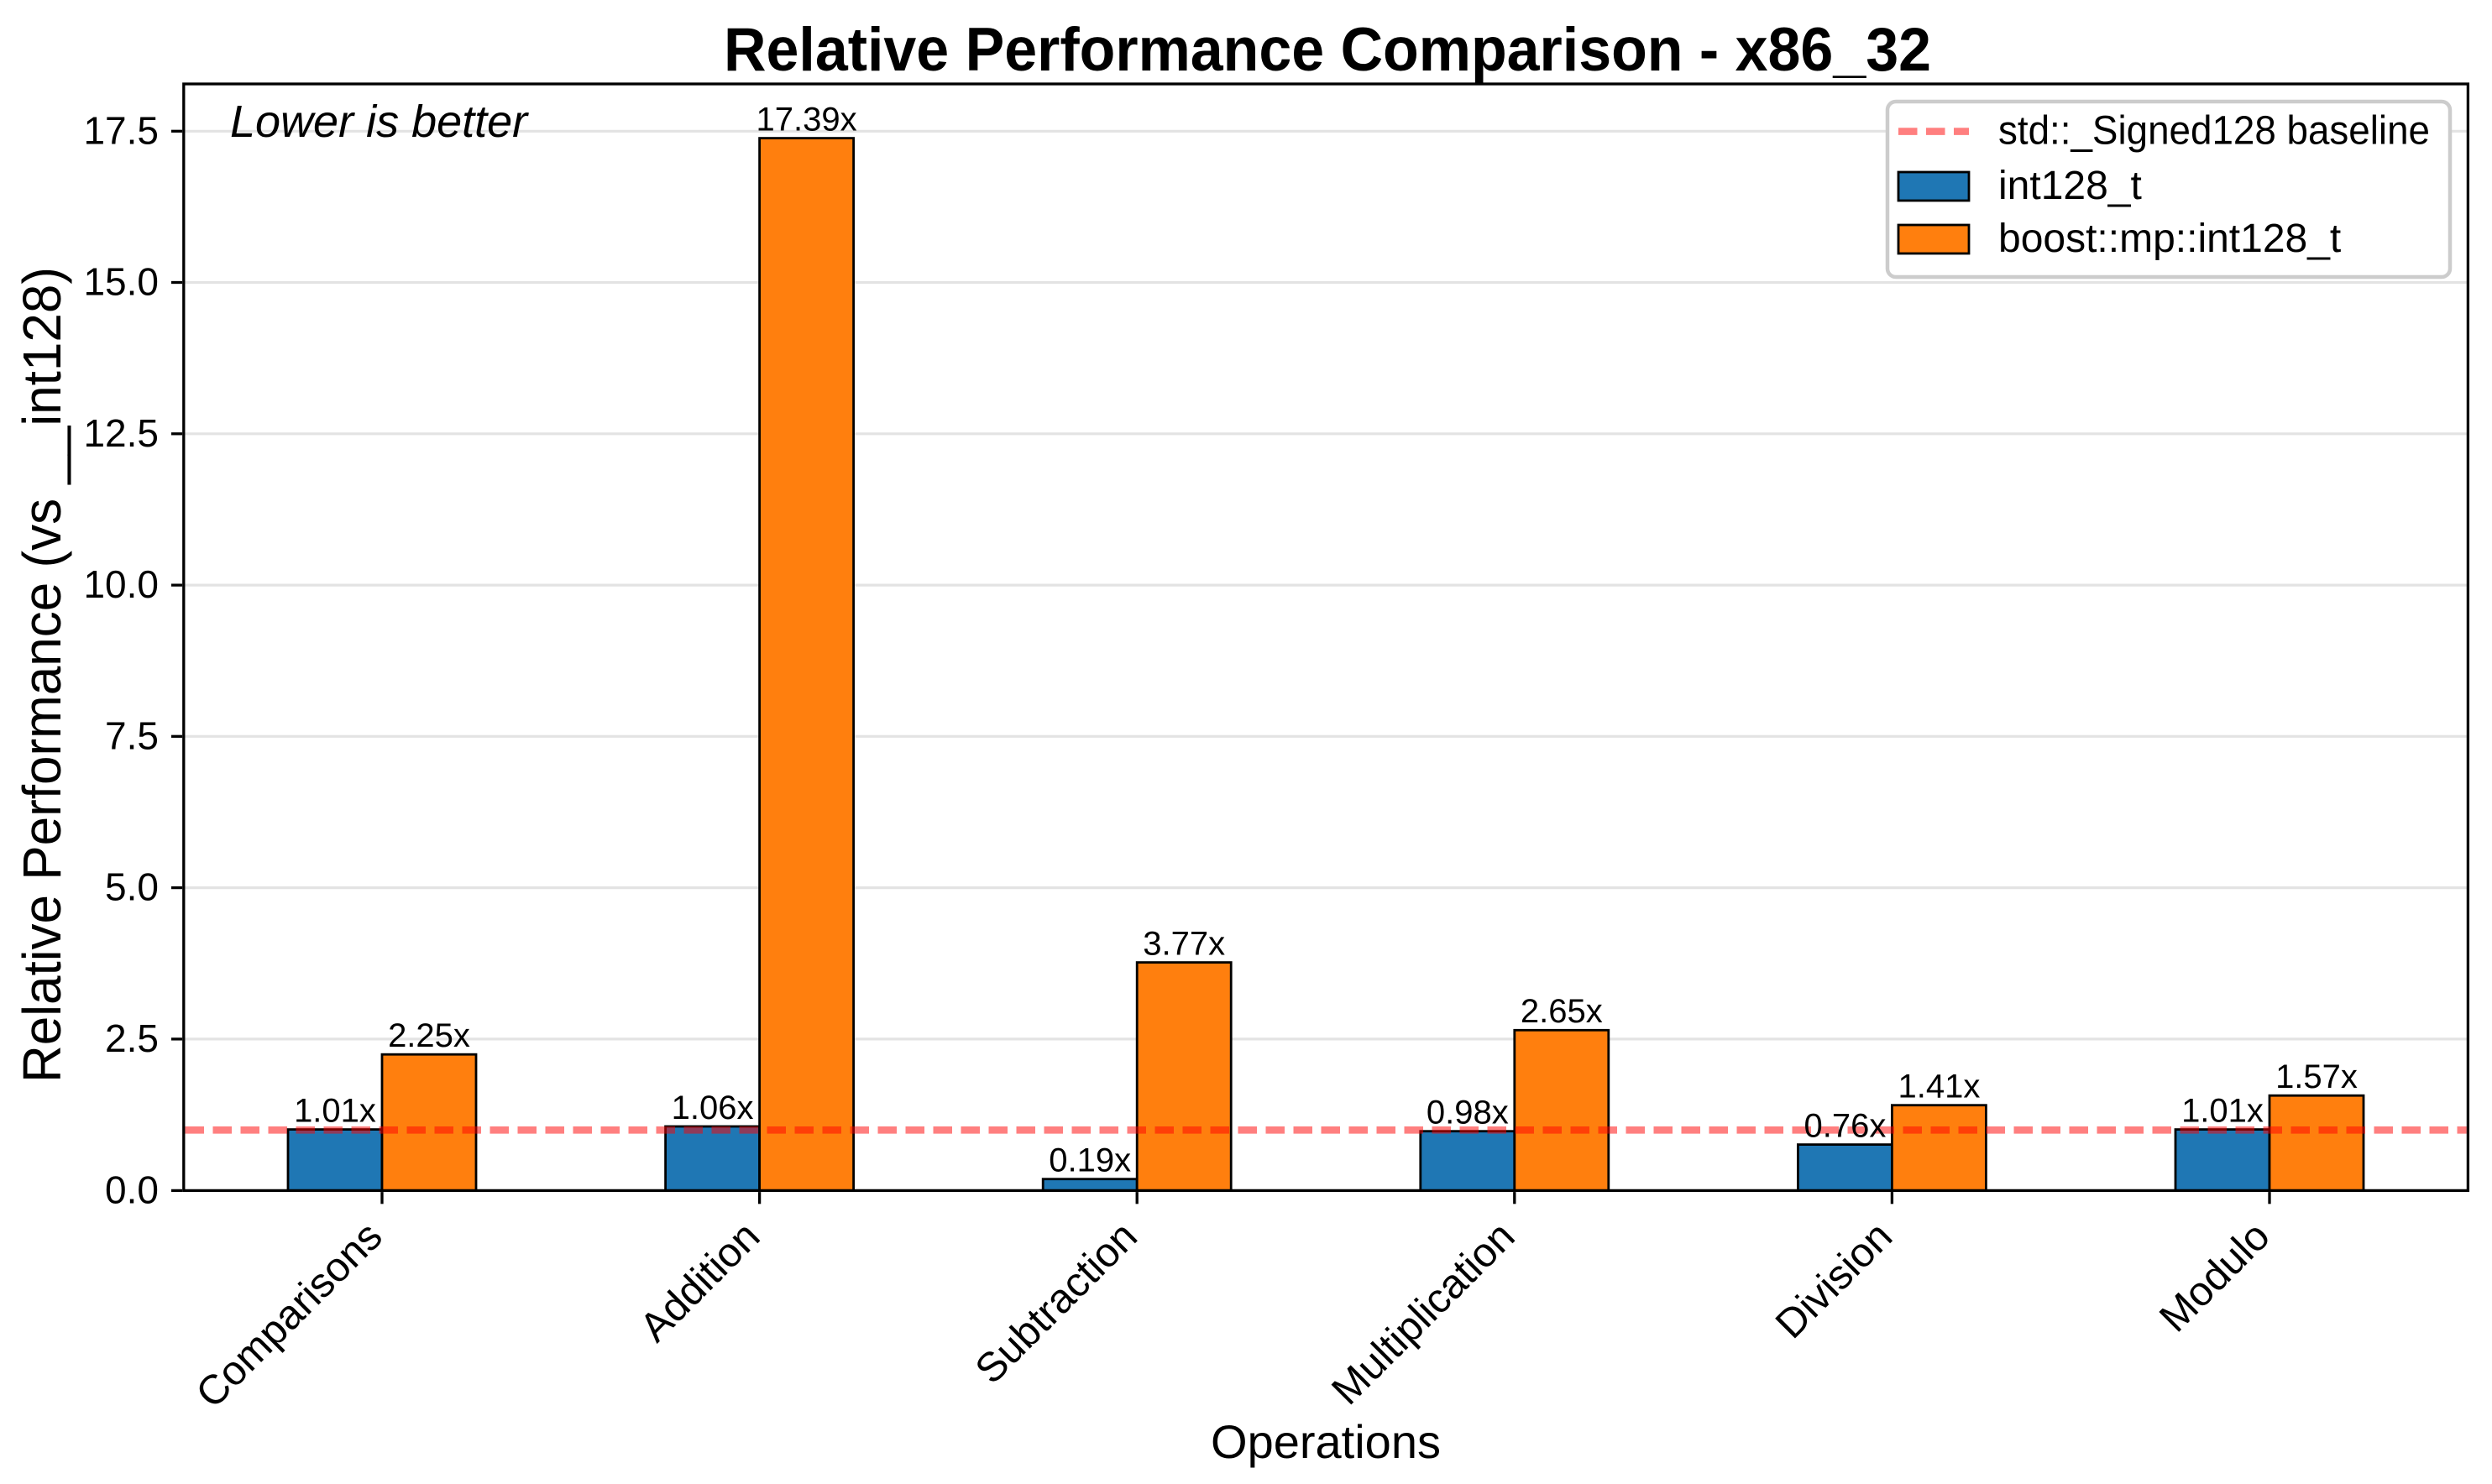 This screenshot has width=2492, height=1484. Describe the element at coordinates (132, 735) in the screenshot. I see `svg-text: 7.5` at that location.